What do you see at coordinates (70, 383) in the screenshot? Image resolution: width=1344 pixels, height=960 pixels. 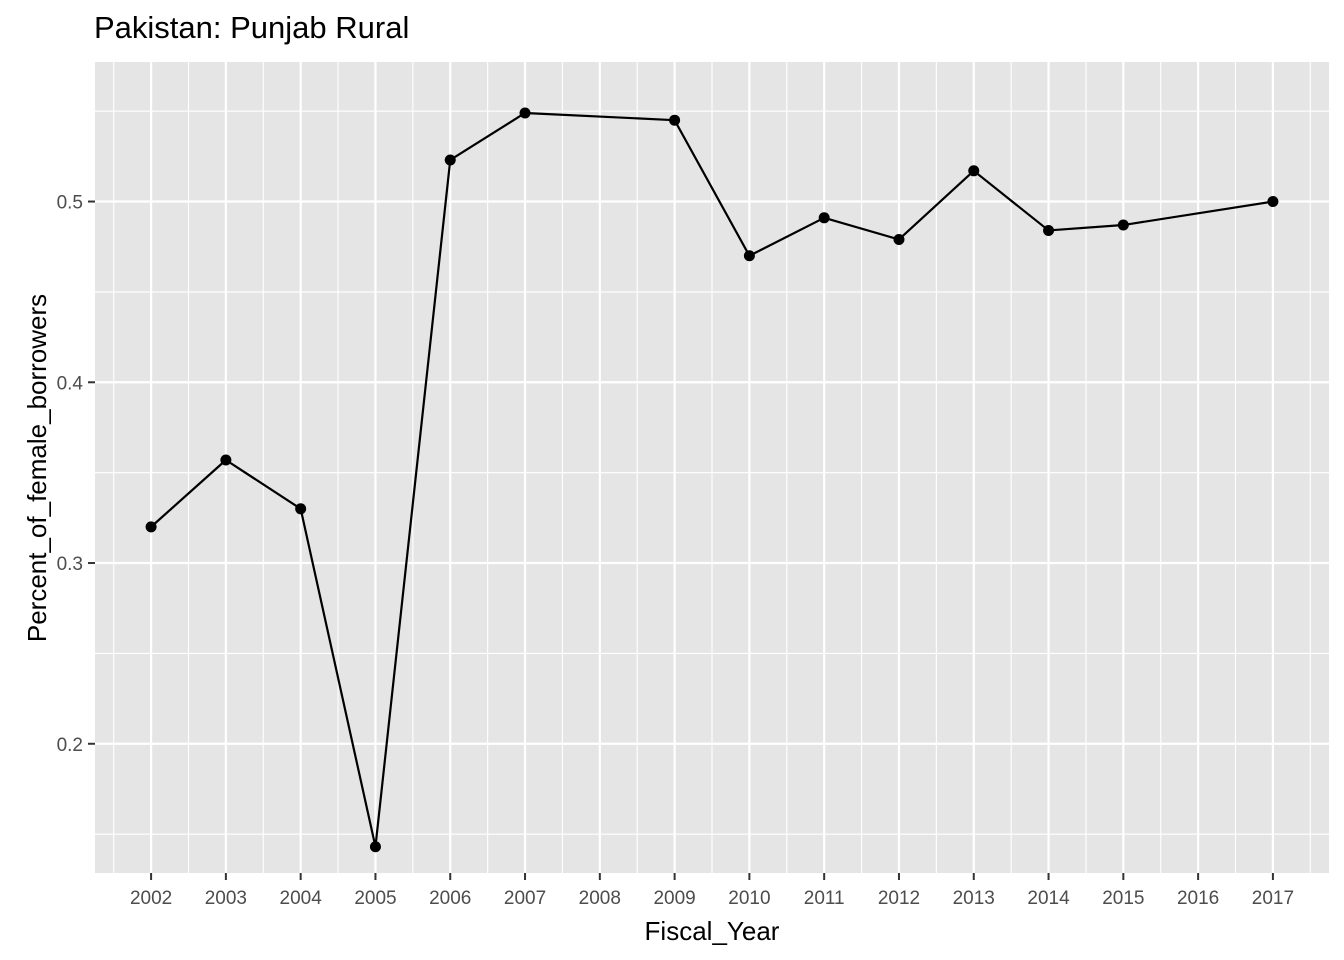 I see `y-tick-label: 0.4` at bounding box center [70, 383].